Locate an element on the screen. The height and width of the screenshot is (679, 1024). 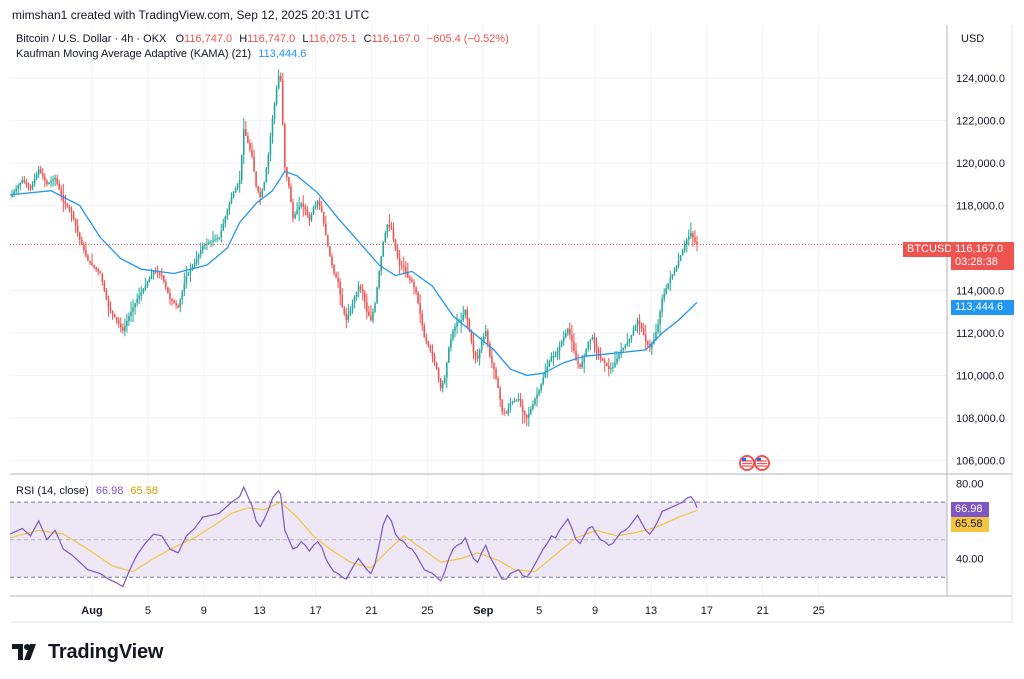
symbol-title: Bitcoin / U.S. Dollar · 4h · OKX is located at coordinates (91, 39).